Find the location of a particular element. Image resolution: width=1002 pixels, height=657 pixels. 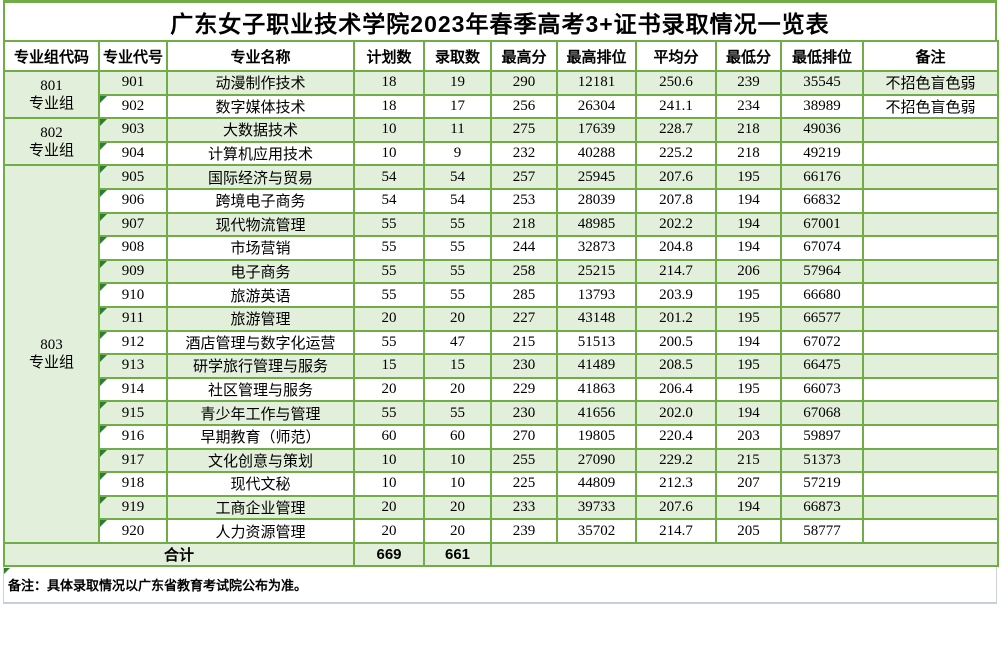

cell-max: 258 is located at coordinates (524, 271).